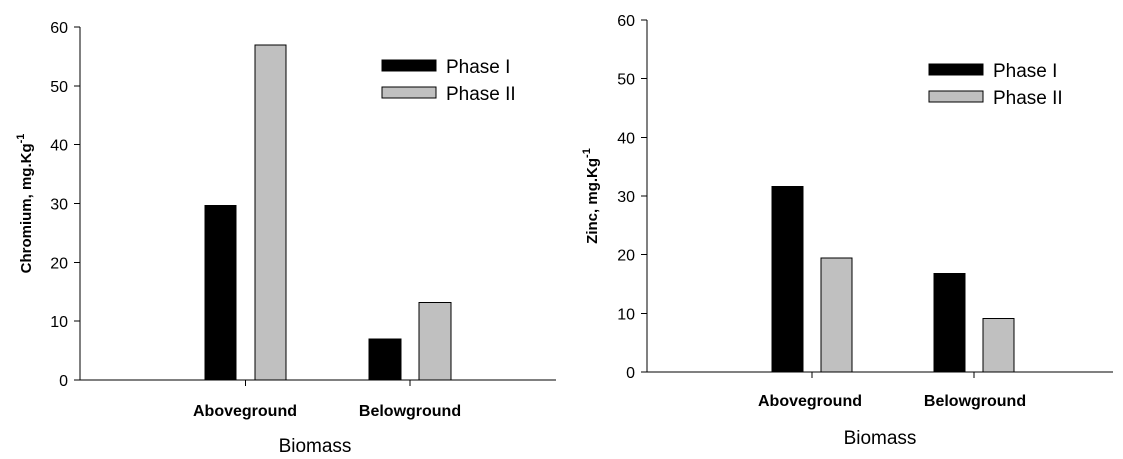  What do you see at coordinates (25, 204) in the screenshot?
I see `y-axis-label: Chromium, mg.Kg-1` at bounding box center [25, 204].